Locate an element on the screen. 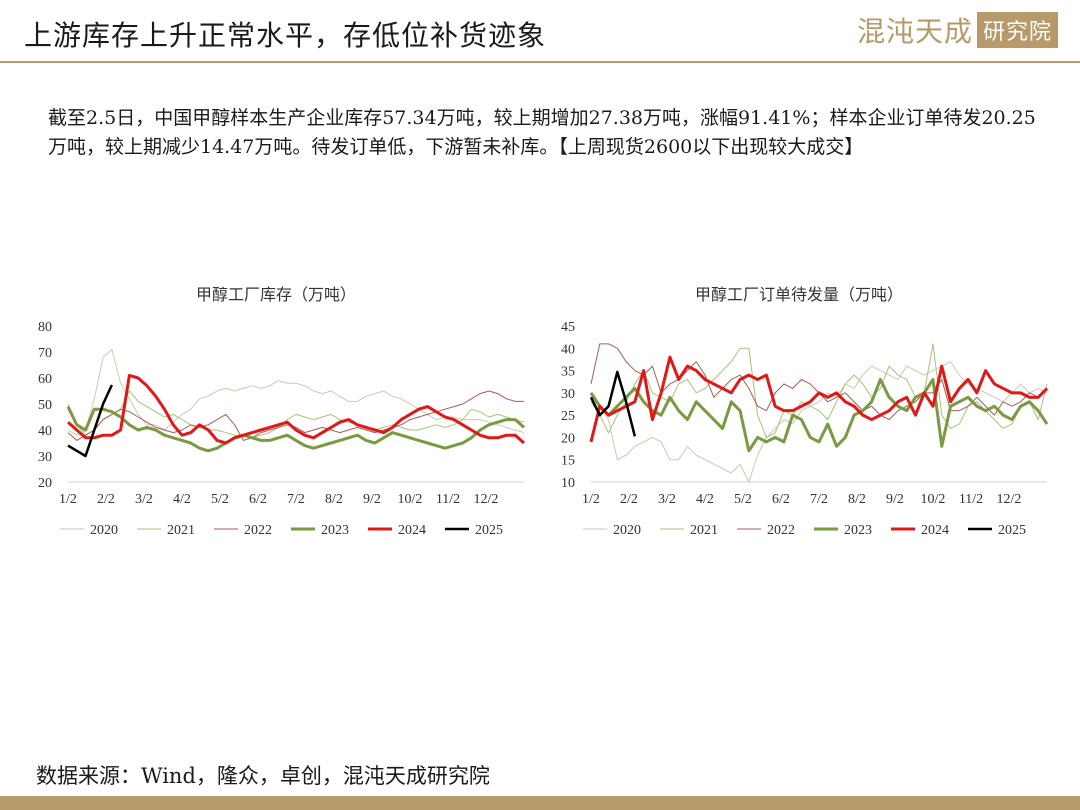 This screenshot has height=810, width=1080. header-divider is located at coordinates (540, 62).